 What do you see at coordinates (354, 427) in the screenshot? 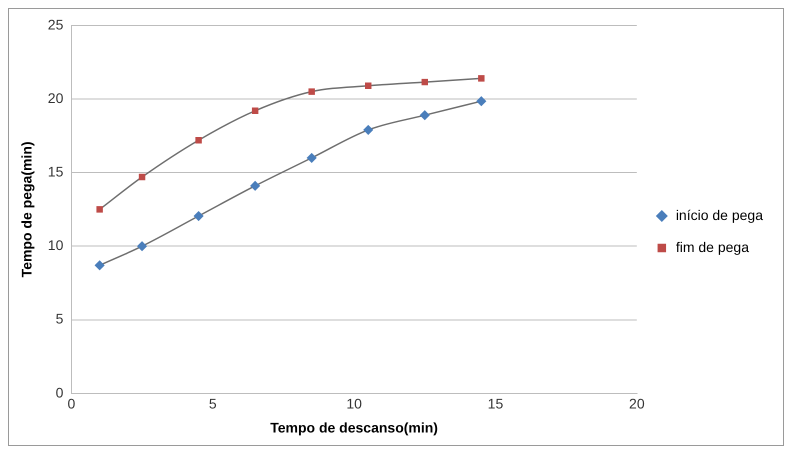
I see `x-axis-title: Tempo de descanso(min)` at bounding box center [354, 427].